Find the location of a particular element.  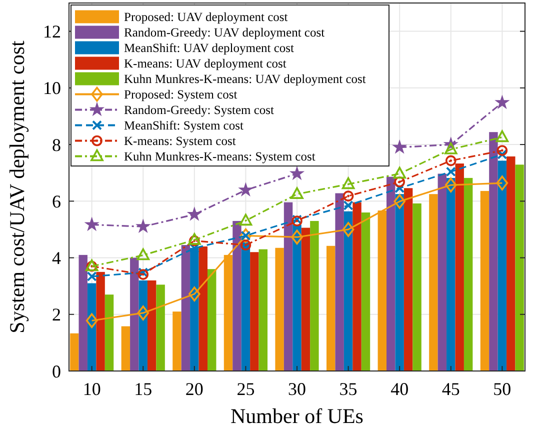

legend-label: K-means: UAV deployment cost is located at coordinates (205, 63).